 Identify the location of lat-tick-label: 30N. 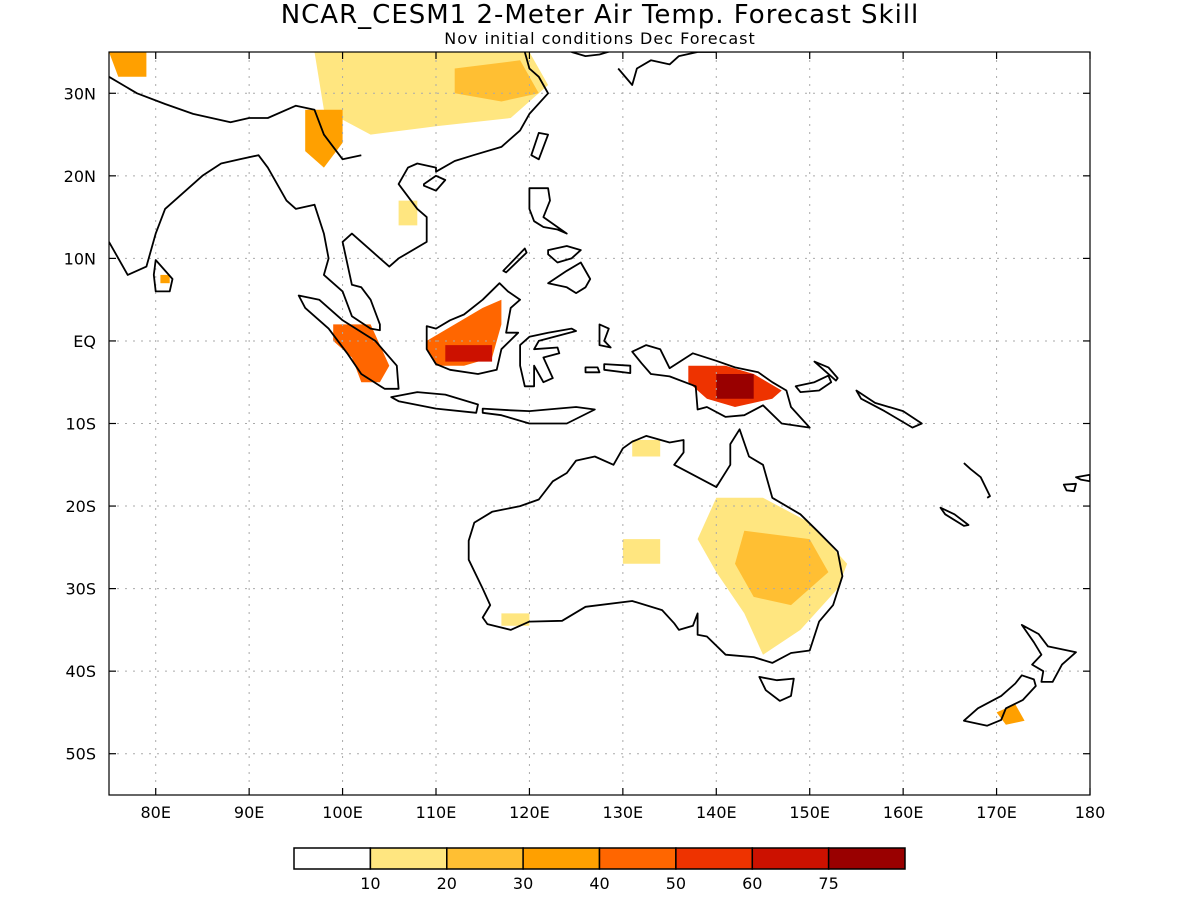
(80, 93).